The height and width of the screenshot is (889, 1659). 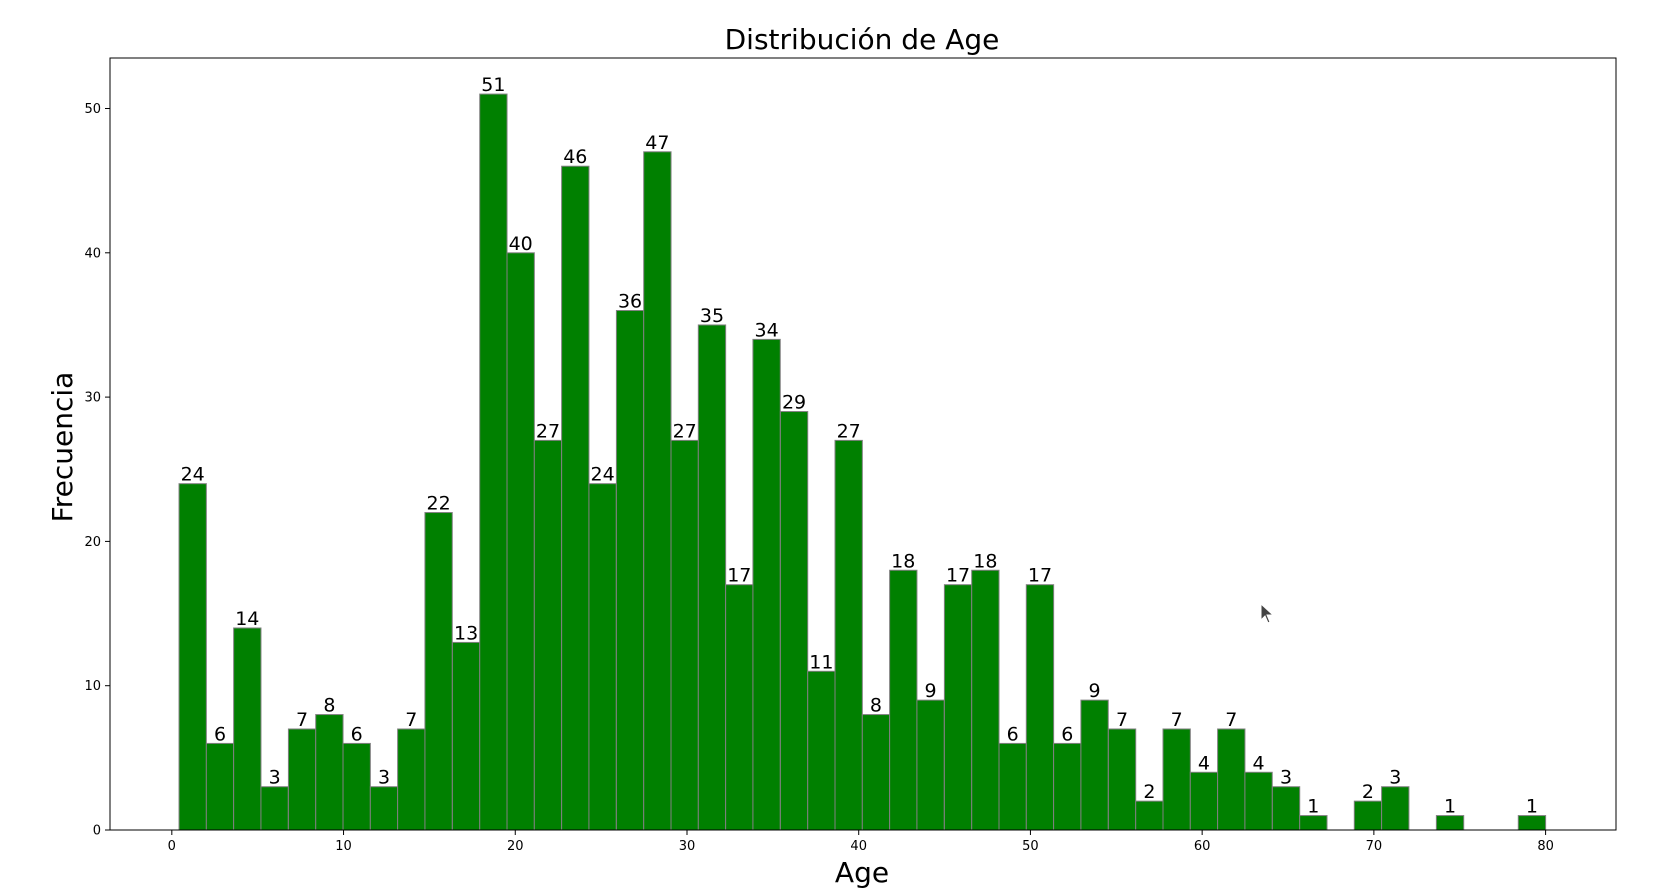 I want to click on y-tick-label: 30, so click(x=92, y=398).